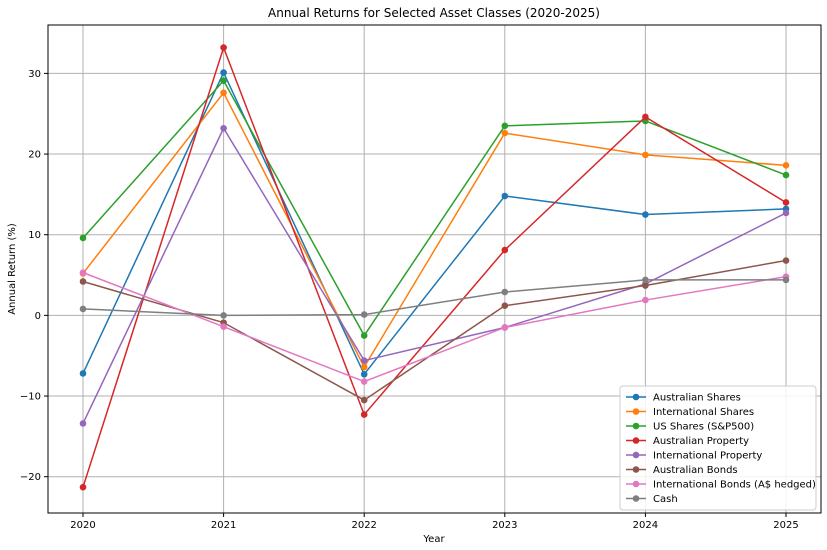 This screenshot has height=550, width=827. What do you see at coordinates (34, 74) in the screenshot?
I see `y-tick-label: 30` at bounding box center [34, 74].